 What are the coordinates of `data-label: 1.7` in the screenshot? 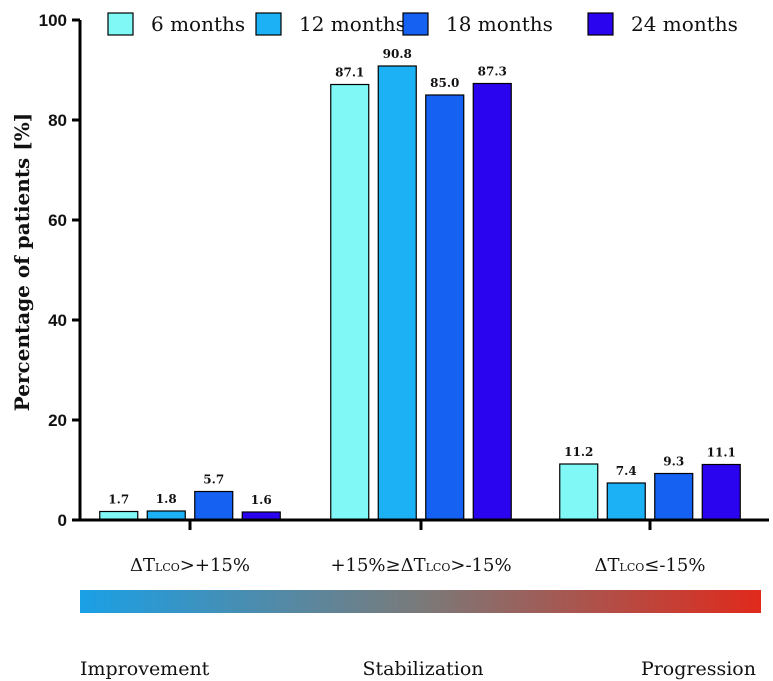 It's located at (118, 500).